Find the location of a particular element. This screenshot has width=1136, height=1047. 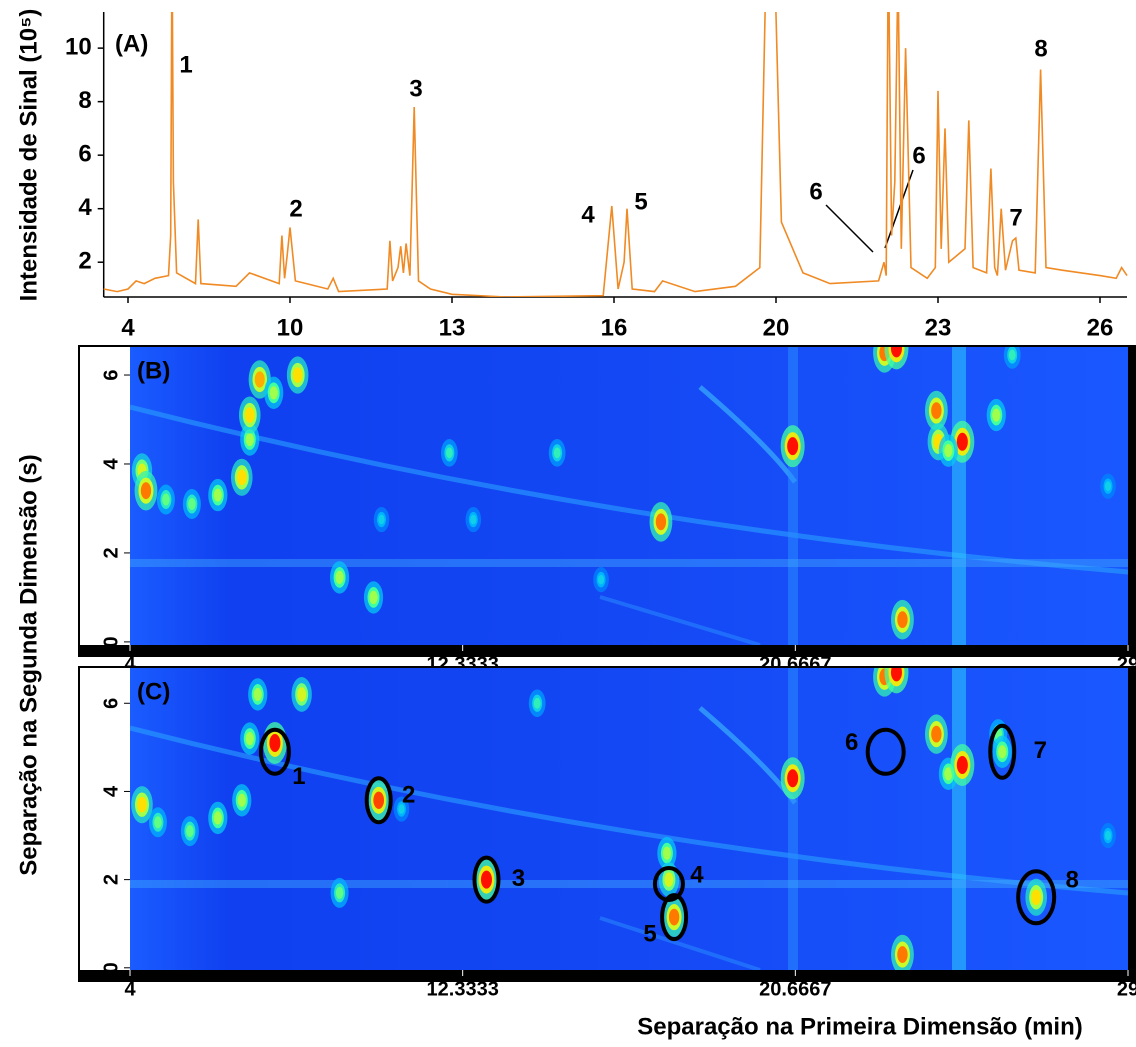

y-tick-label: 10 is located at coordinates (78, 46).